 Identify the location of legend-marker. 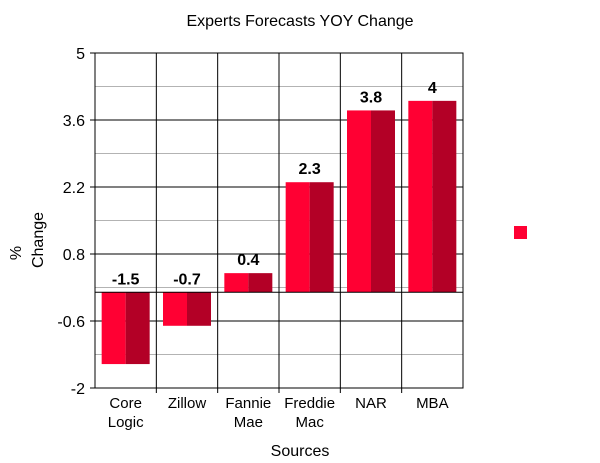
(520, 232).